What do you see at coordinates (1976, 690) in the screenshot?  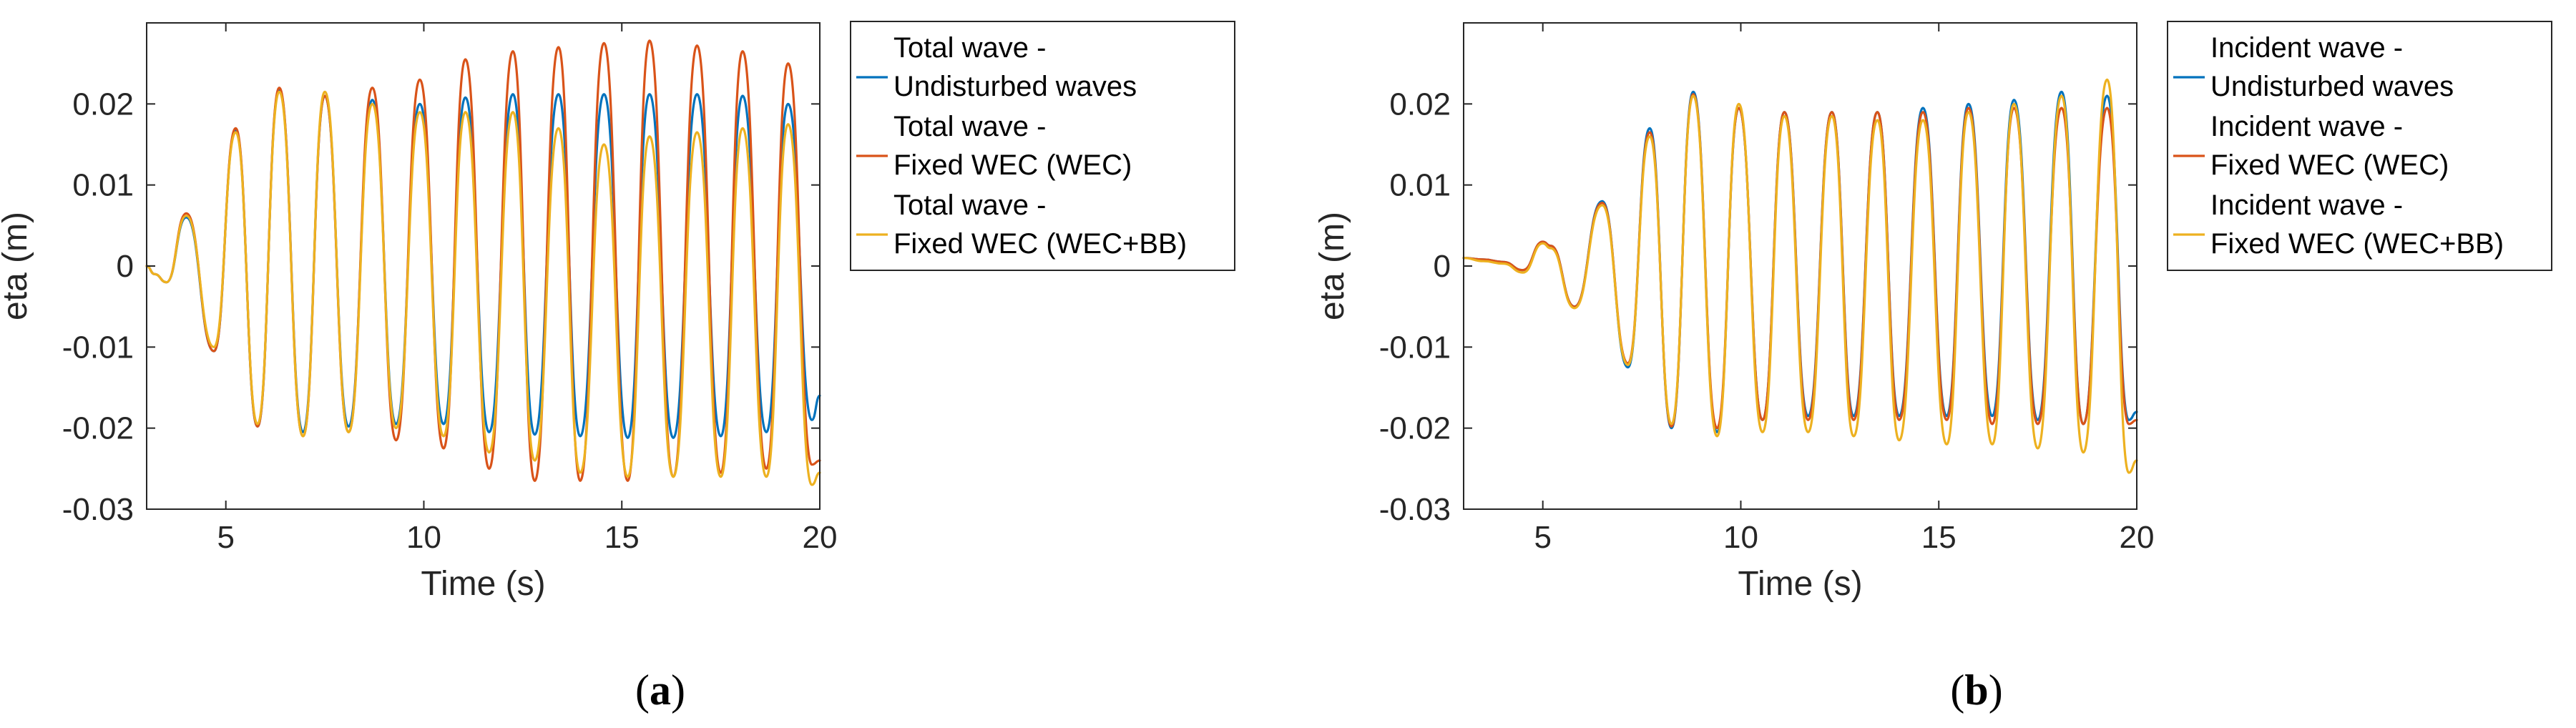 I see `panel-caption: (b)` at bounding box center [1976, 690].